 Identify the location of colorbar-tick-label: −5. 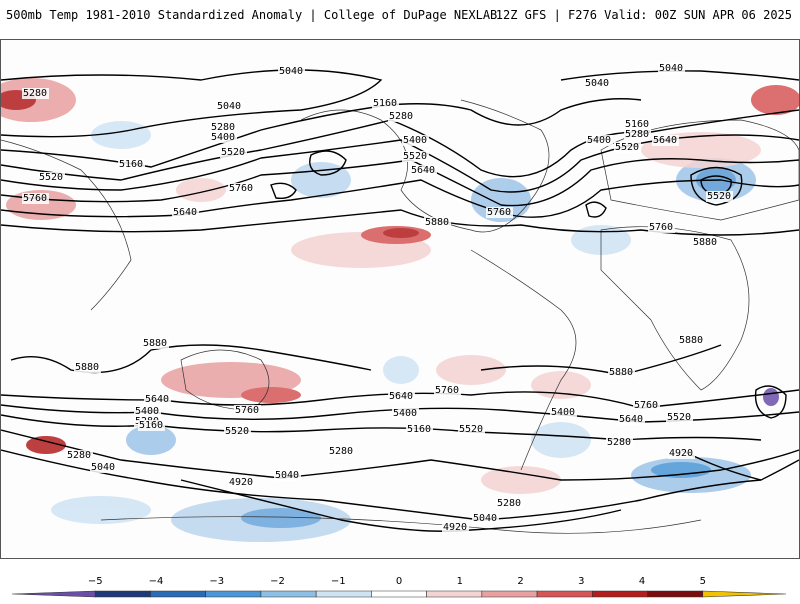
(95, 581).